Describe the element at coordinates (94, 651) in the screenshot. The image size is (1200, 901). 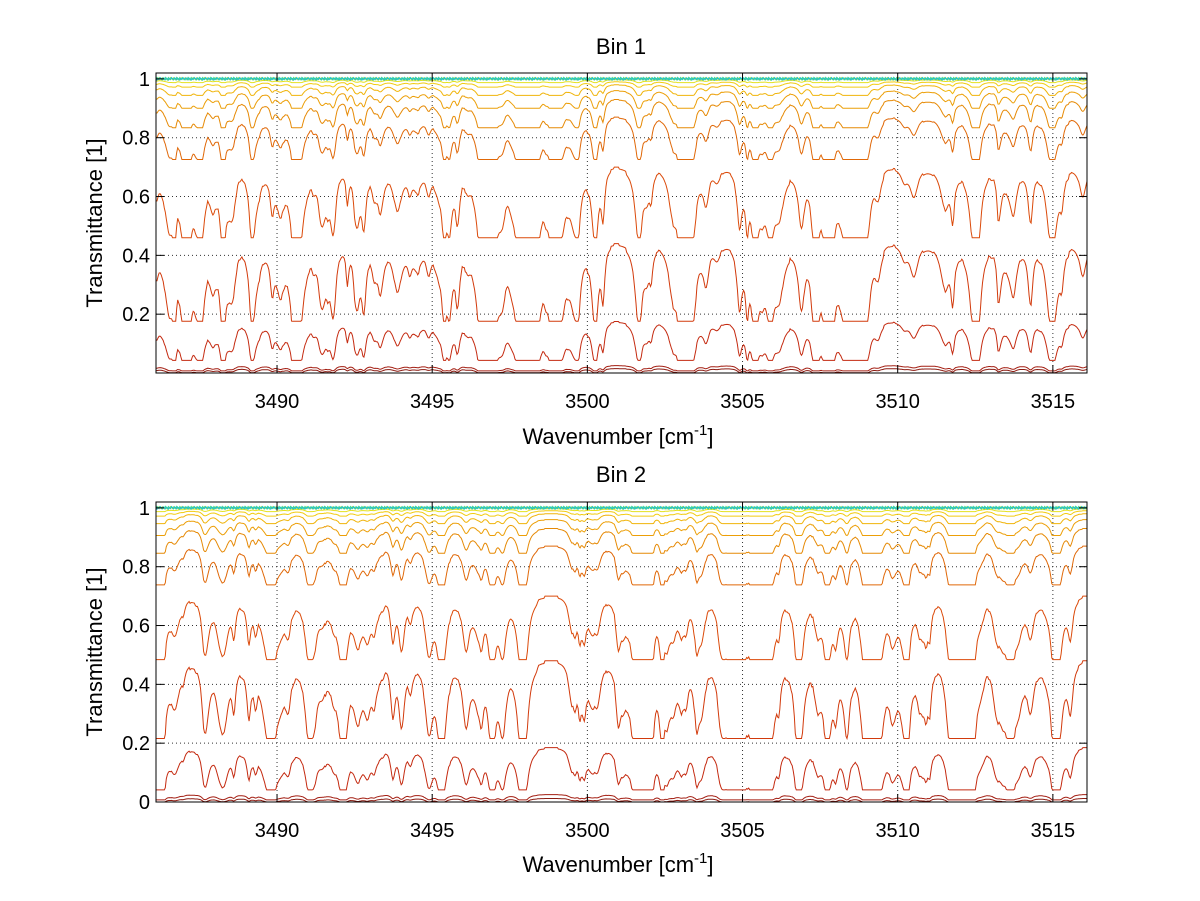
I see `y-axis-label-bin-2: Transmittance [1]` at that location.